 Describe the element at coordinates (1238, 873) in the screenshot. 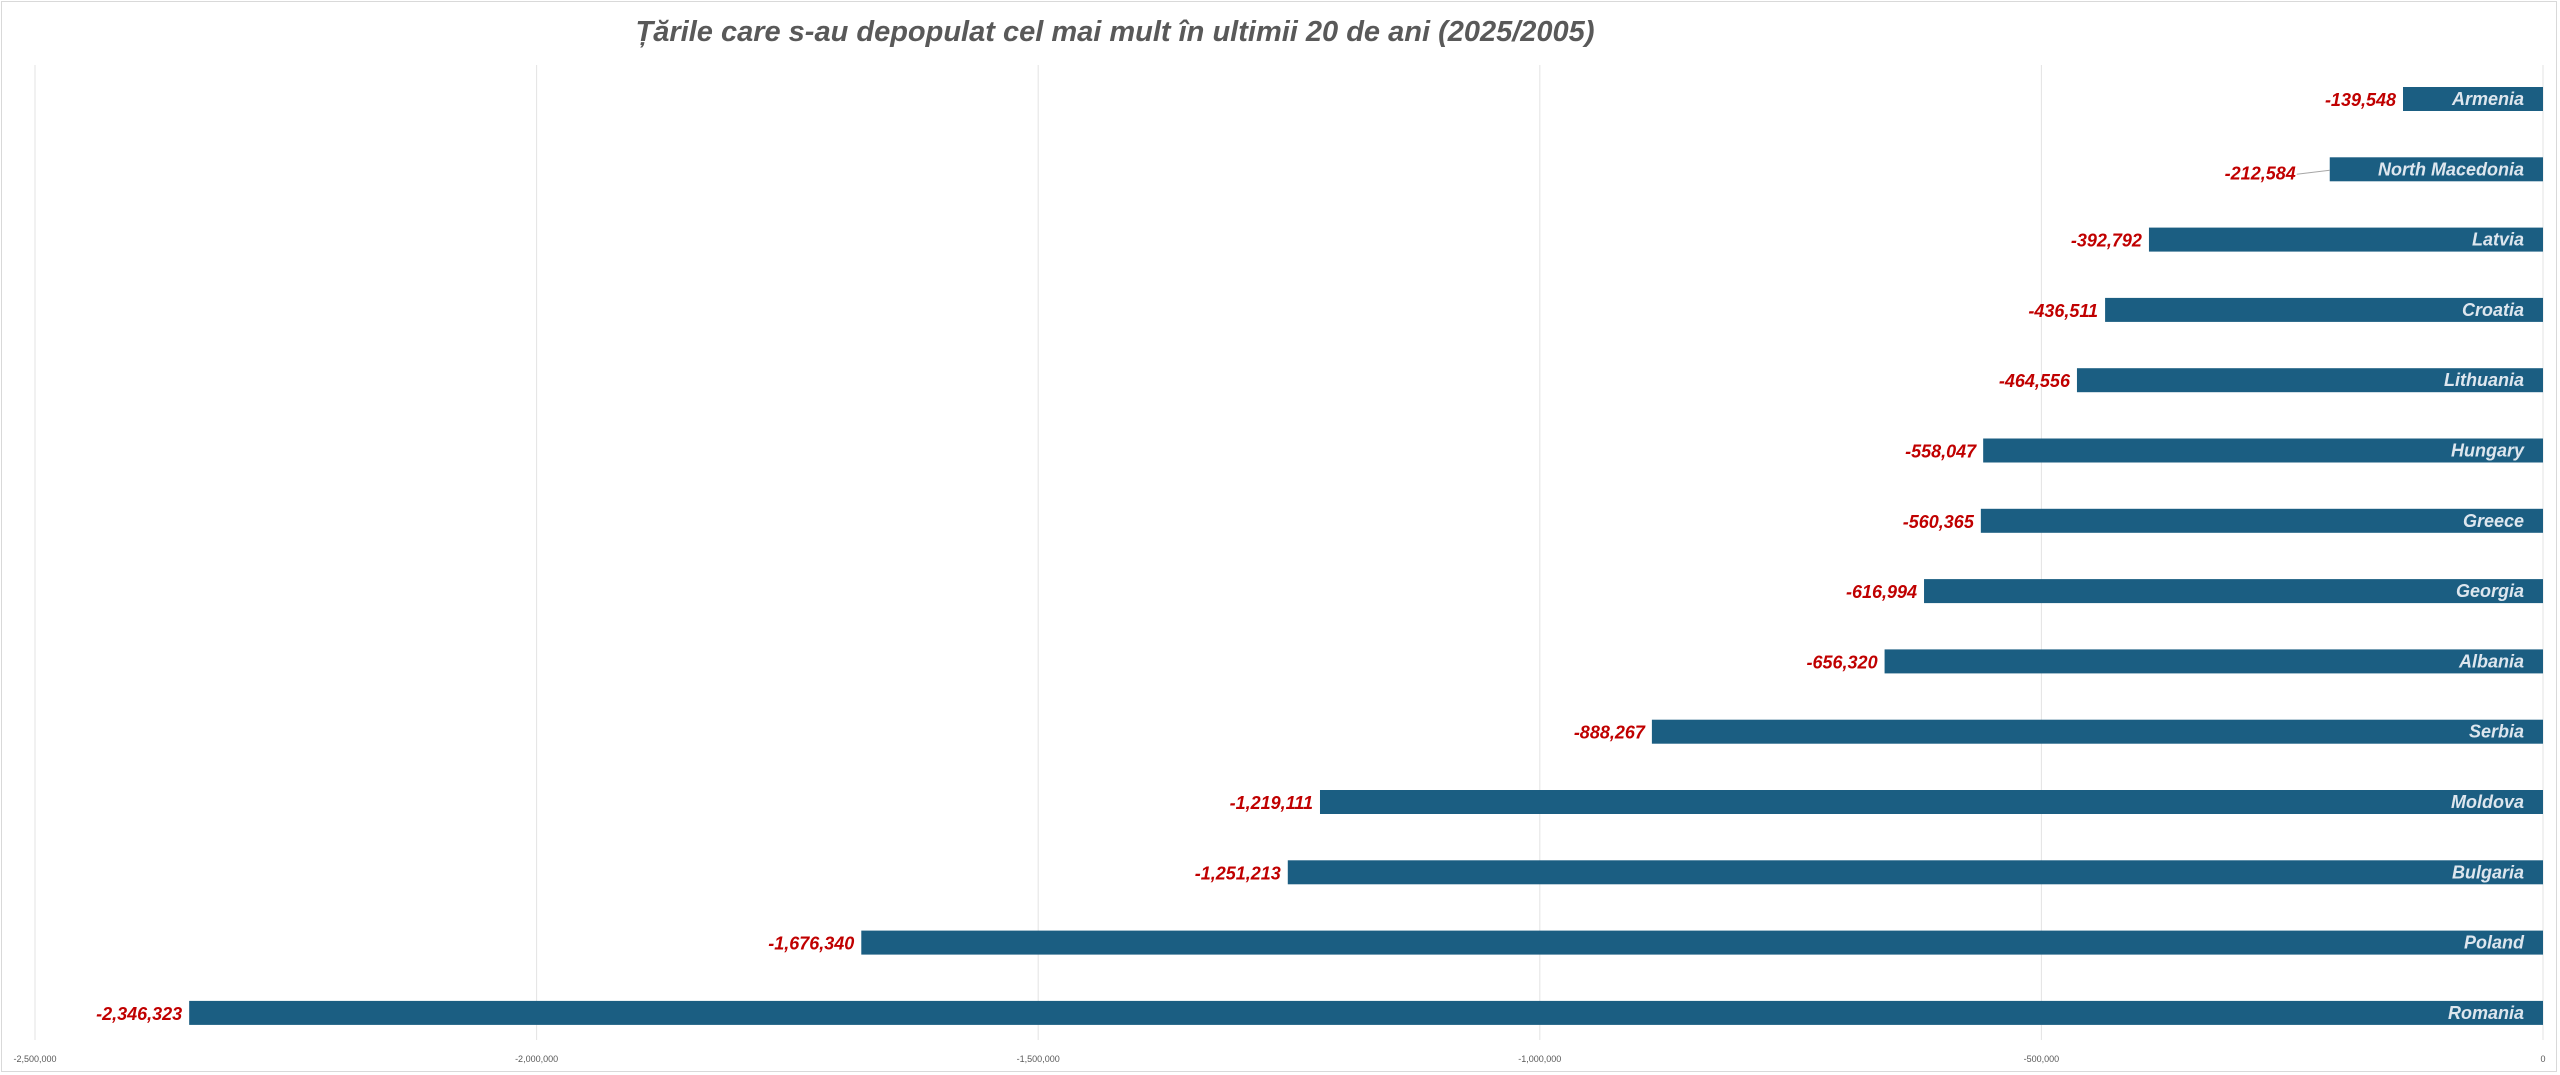

I see `data-label: -1,251,213` at that location.